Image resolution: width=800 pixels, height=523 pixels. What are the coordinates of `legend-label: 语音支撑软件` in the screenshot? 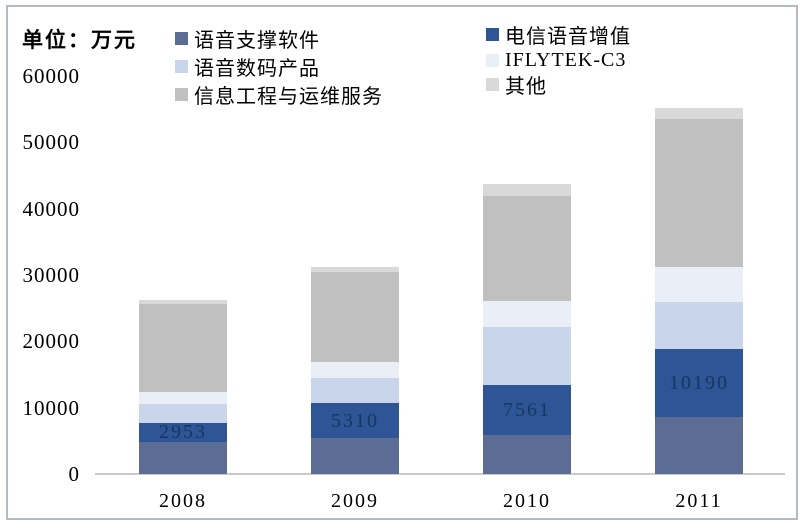 It's located at (257, 40).